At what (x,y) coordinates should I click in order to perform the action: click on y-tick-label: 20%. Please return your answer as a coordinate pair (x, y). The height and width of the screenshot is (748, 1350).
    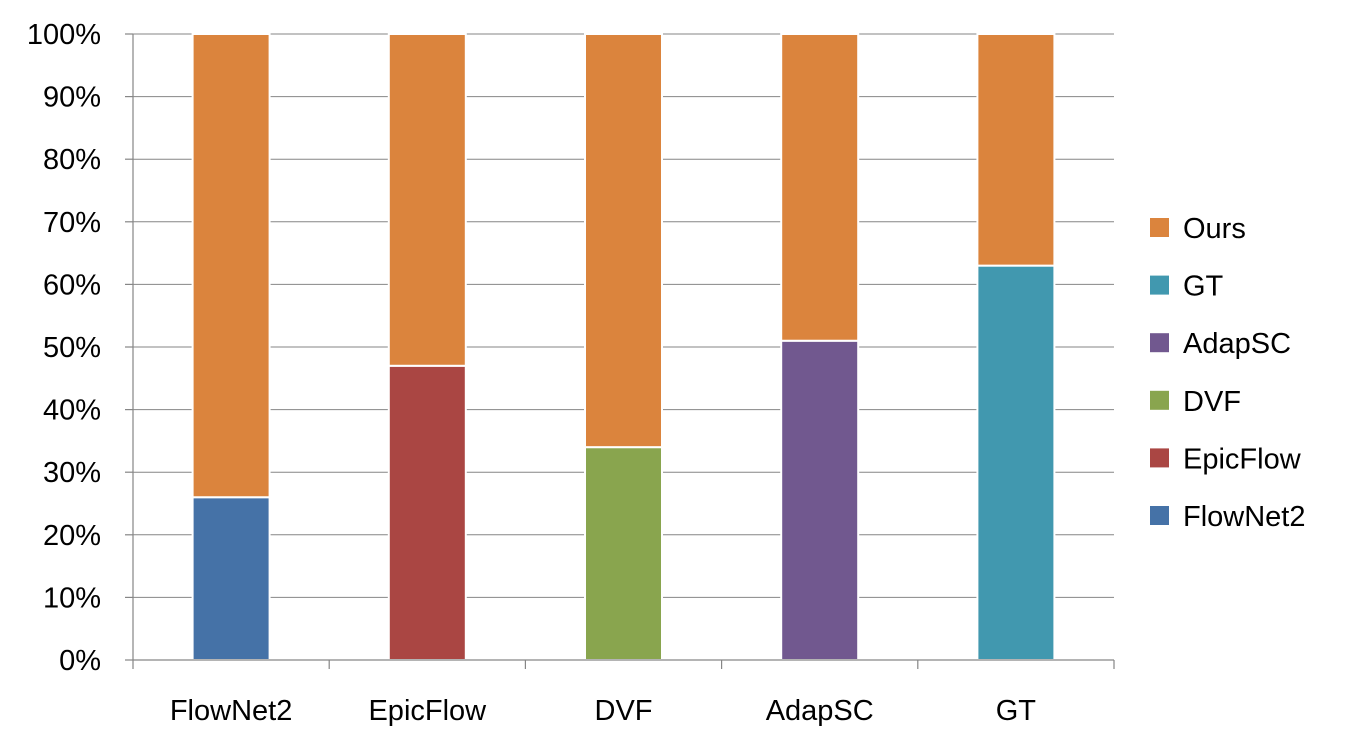
    Looking at the image, I should click on (72, 536).